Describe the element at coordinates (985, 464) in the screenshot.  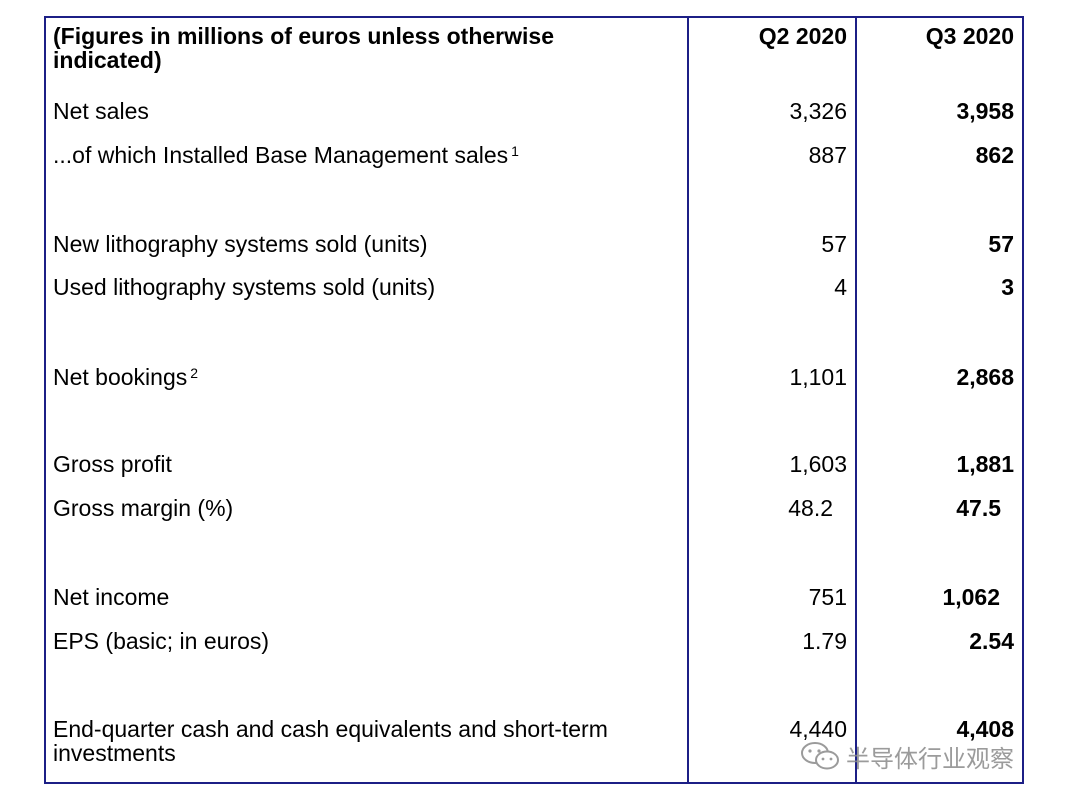
I see `row-q3-gross-profit: 1,881` at that location.